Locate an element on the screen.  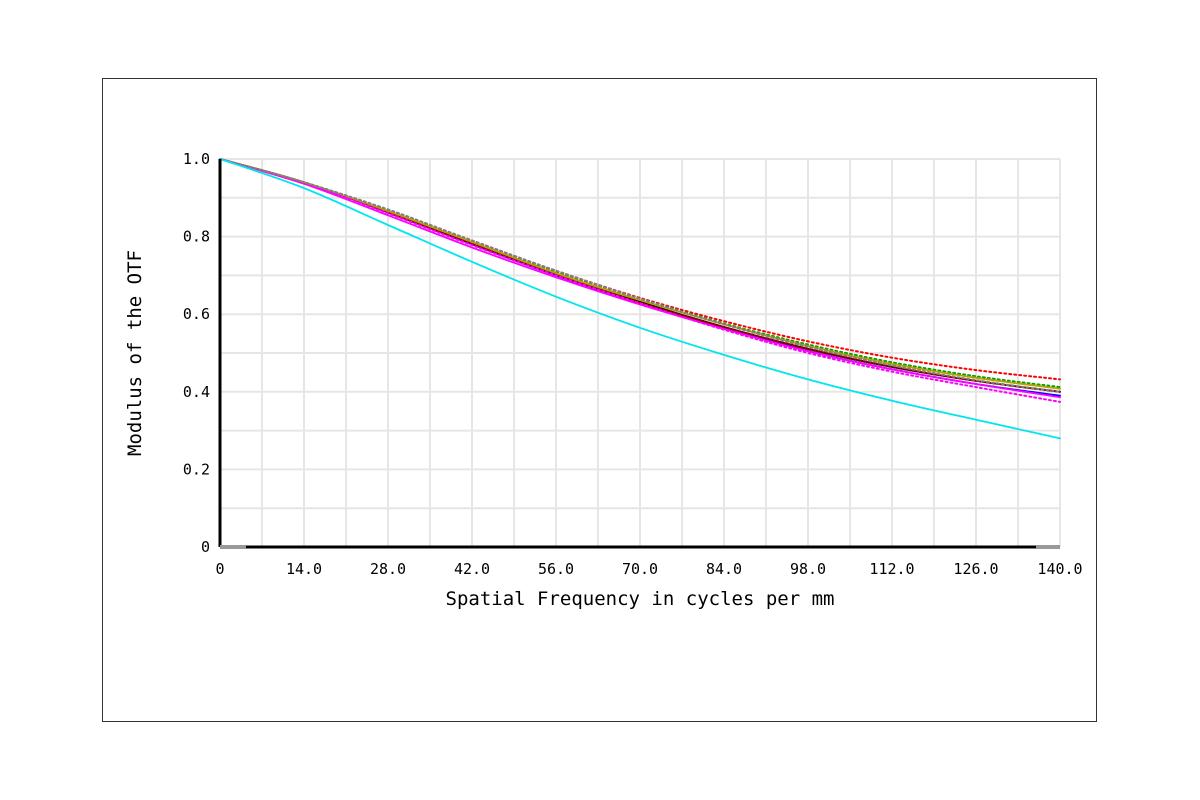
x-tick-label: 0 is located at coordinates (219, 569).